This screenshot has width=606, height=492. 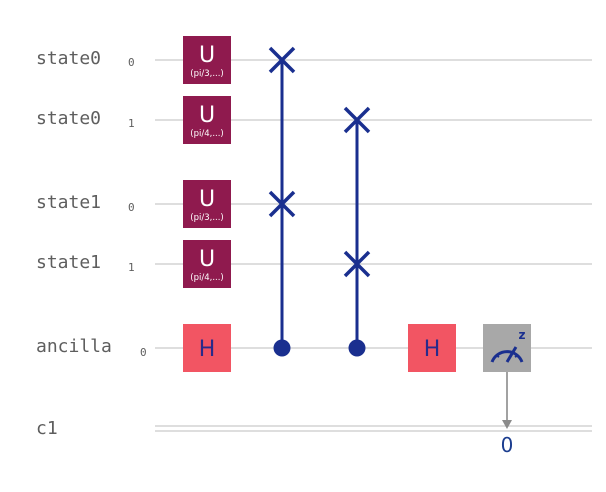 I want to click on qubit-index-state1-0: 0, so click(x=131, y=207).